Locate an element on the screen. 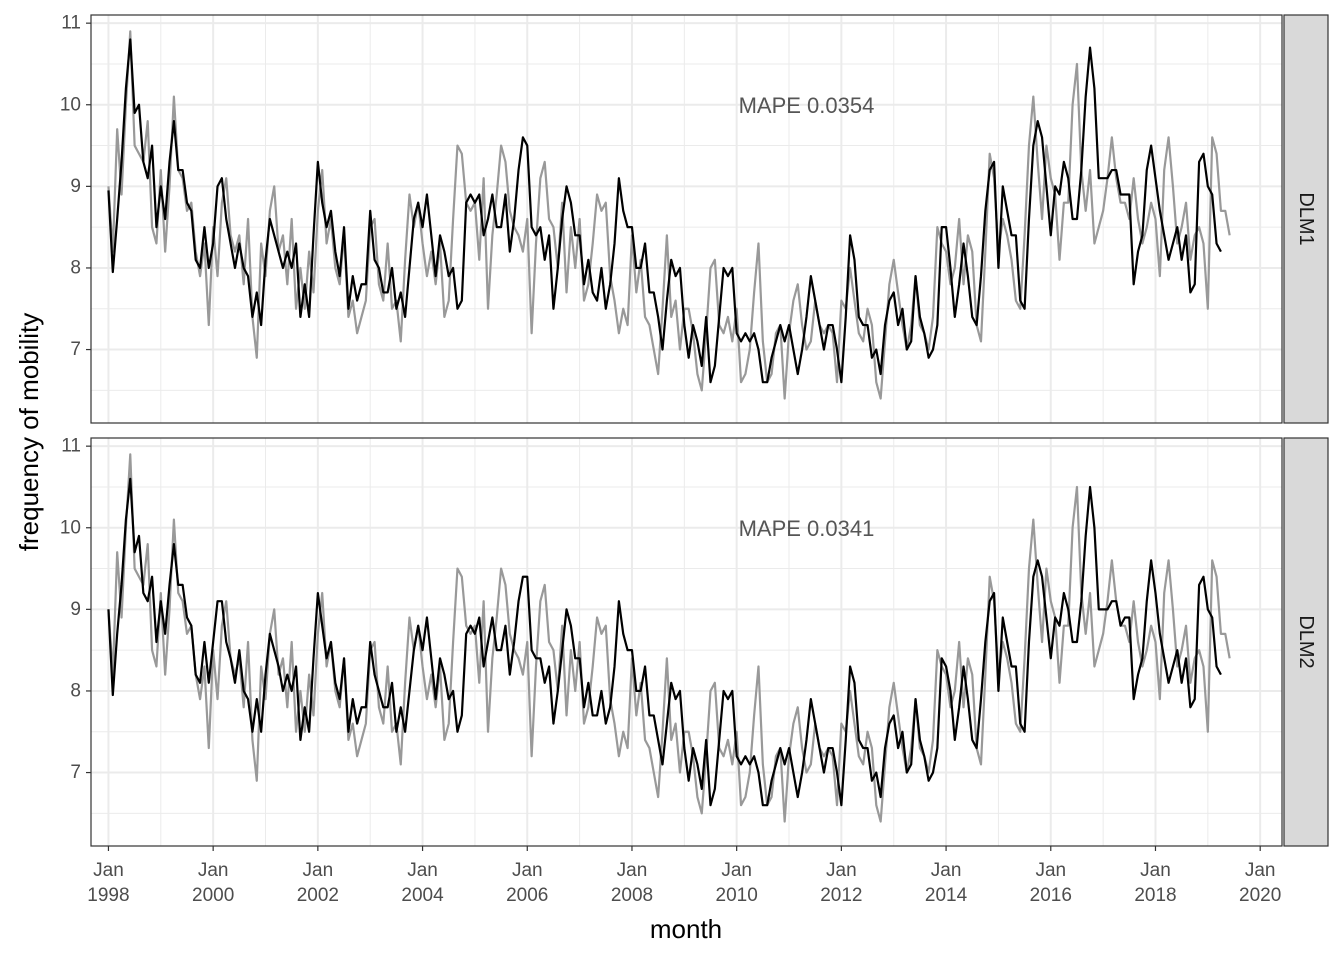  mape-annotation: MAPE 0.0341 is located at coordinates (807, 528).